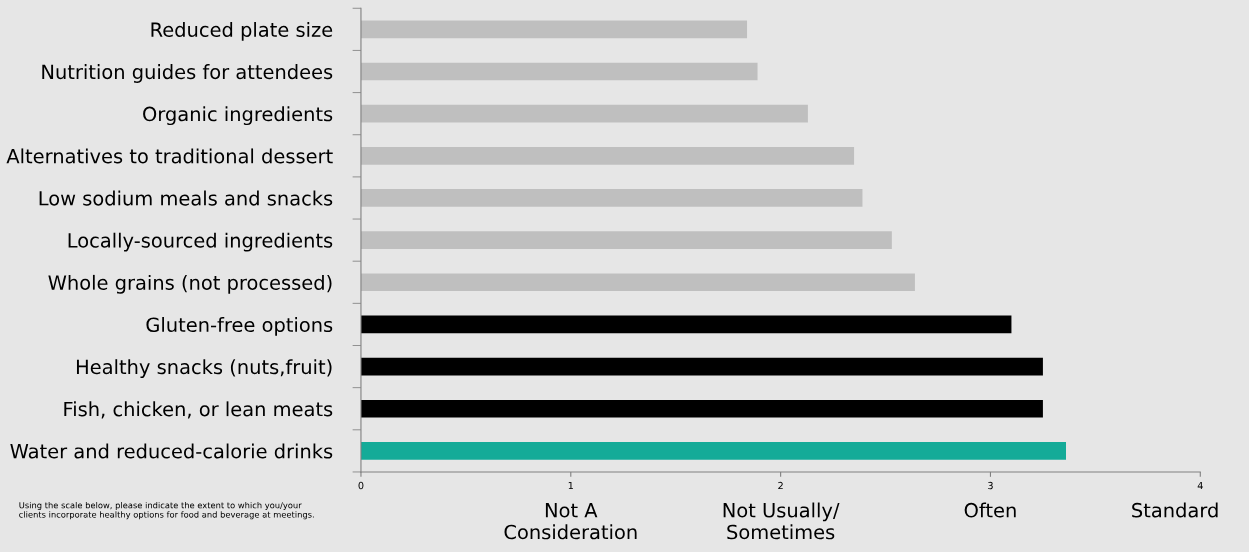 The width and height of the screenshot is (1249, 552). I want to click on text: Not A Consideration, so click(570, 521).